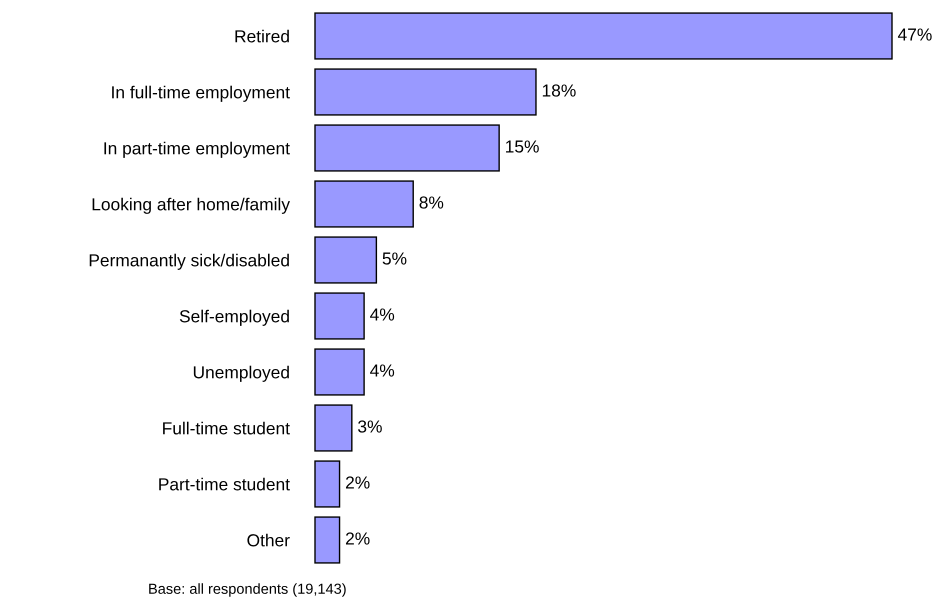 The image size is (950, 601). Describe the element at coordinates (191, 206) in the screenshot. I see `y-tick-label: Looking after home/family` at that location.